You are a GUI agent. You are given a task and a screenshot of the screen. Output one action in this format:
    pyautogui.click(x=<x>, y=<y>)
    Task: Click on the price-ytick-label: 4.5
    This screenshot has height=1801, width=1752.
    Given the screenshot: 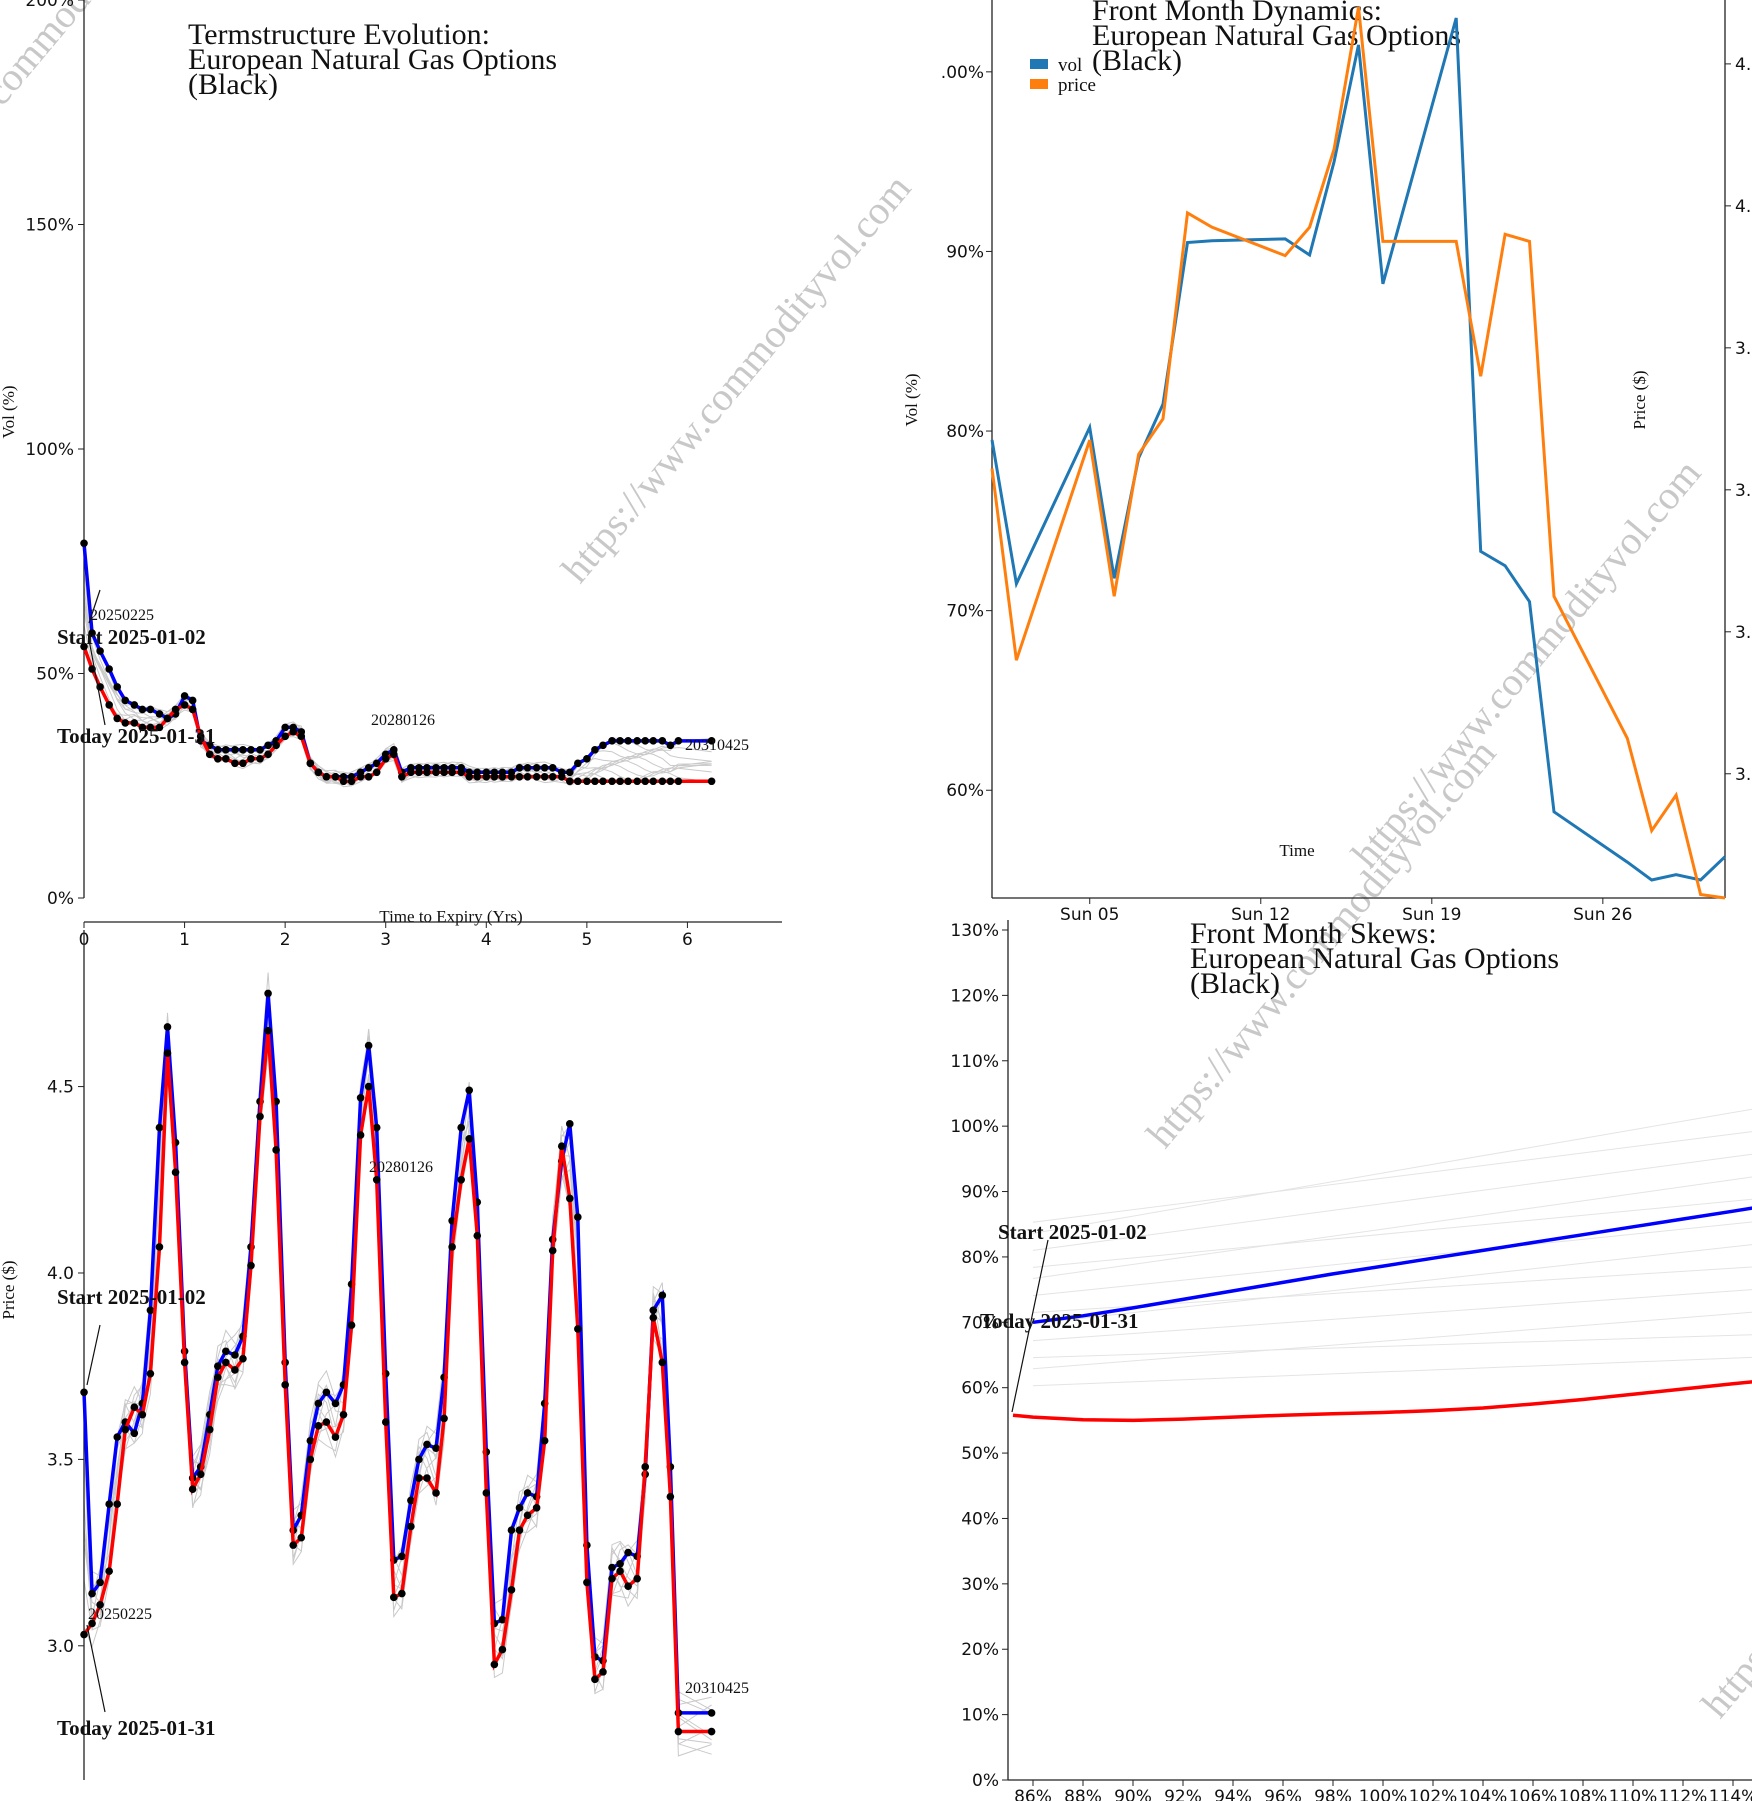 What is the action you would take?
    pyautogui.click(x=60, y=1088)
    